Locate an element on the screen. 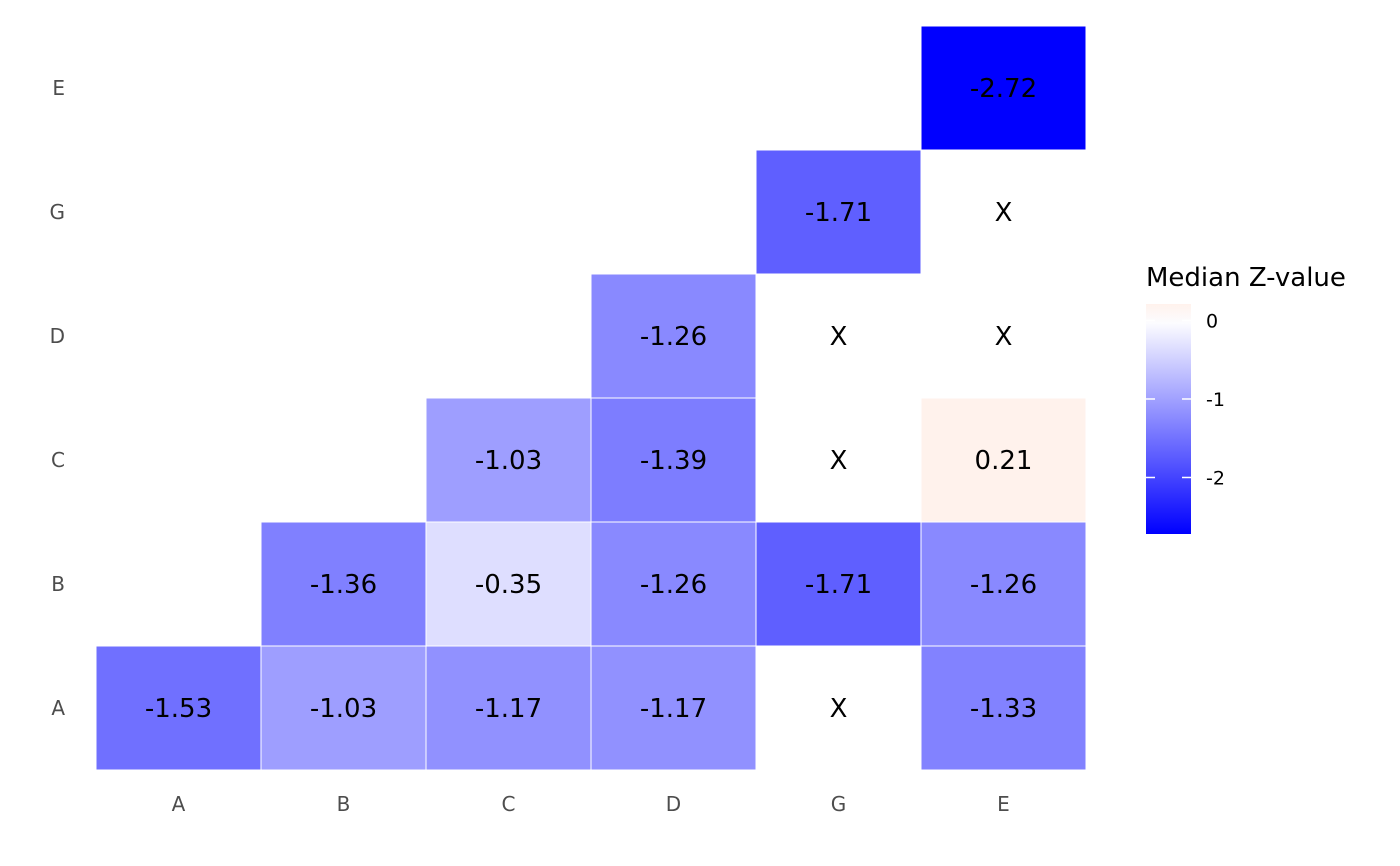 The image size is (1400, 866). cell-d-d-label: -1.26 is located at coordinates (673, 337).